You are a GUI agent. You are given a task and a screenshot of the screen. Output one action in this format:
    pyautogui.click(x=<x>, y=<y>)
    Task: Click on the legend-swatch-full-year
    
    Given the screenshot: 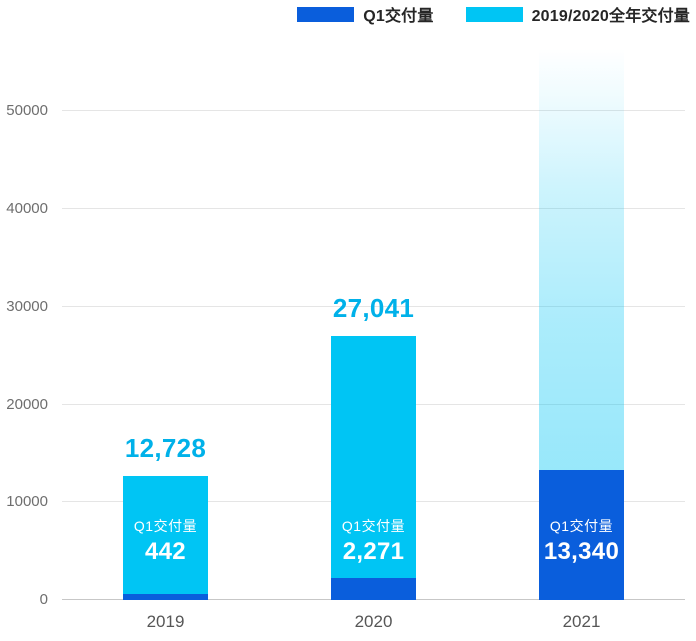 What is the action you would take?
    pyautogui.click(x=494, y=14)
    